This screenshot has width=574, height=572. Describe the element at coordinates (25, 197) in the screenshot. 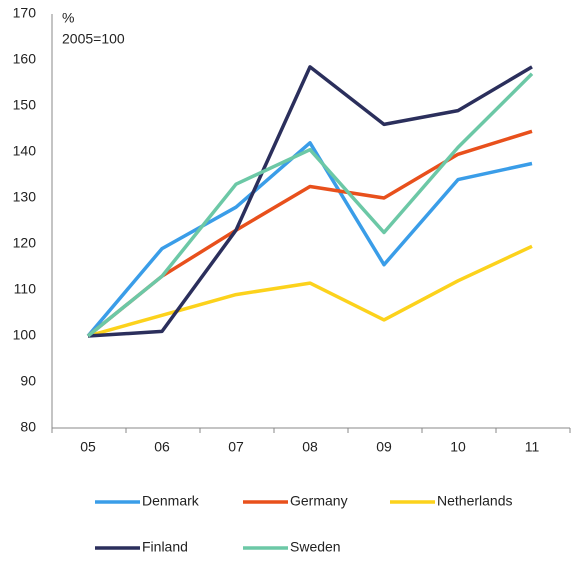

I see `y-tick-label: 130` at that location.